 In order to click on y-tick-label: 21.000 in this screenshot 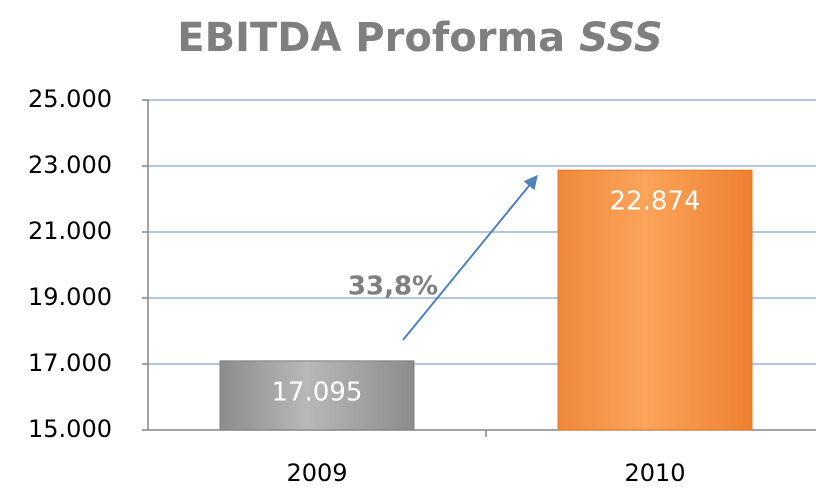, I will do `click(70, 231)`.